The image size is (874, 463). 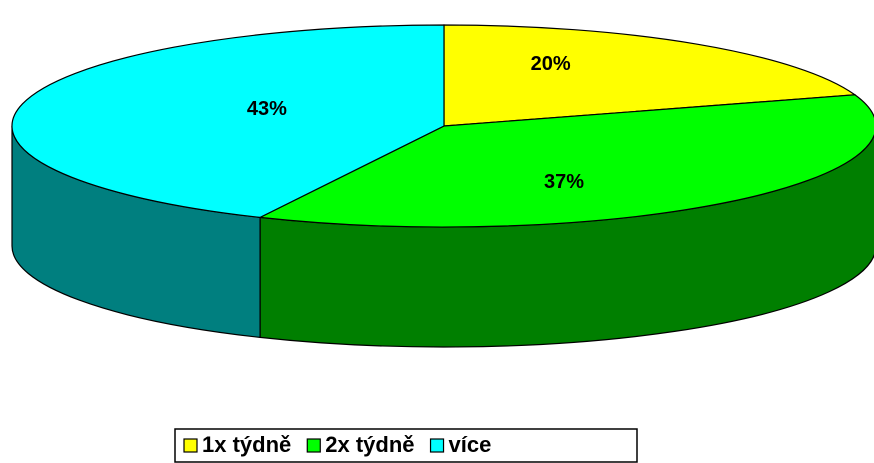 I want to click on pie-slice, so click(x=650, y=75).